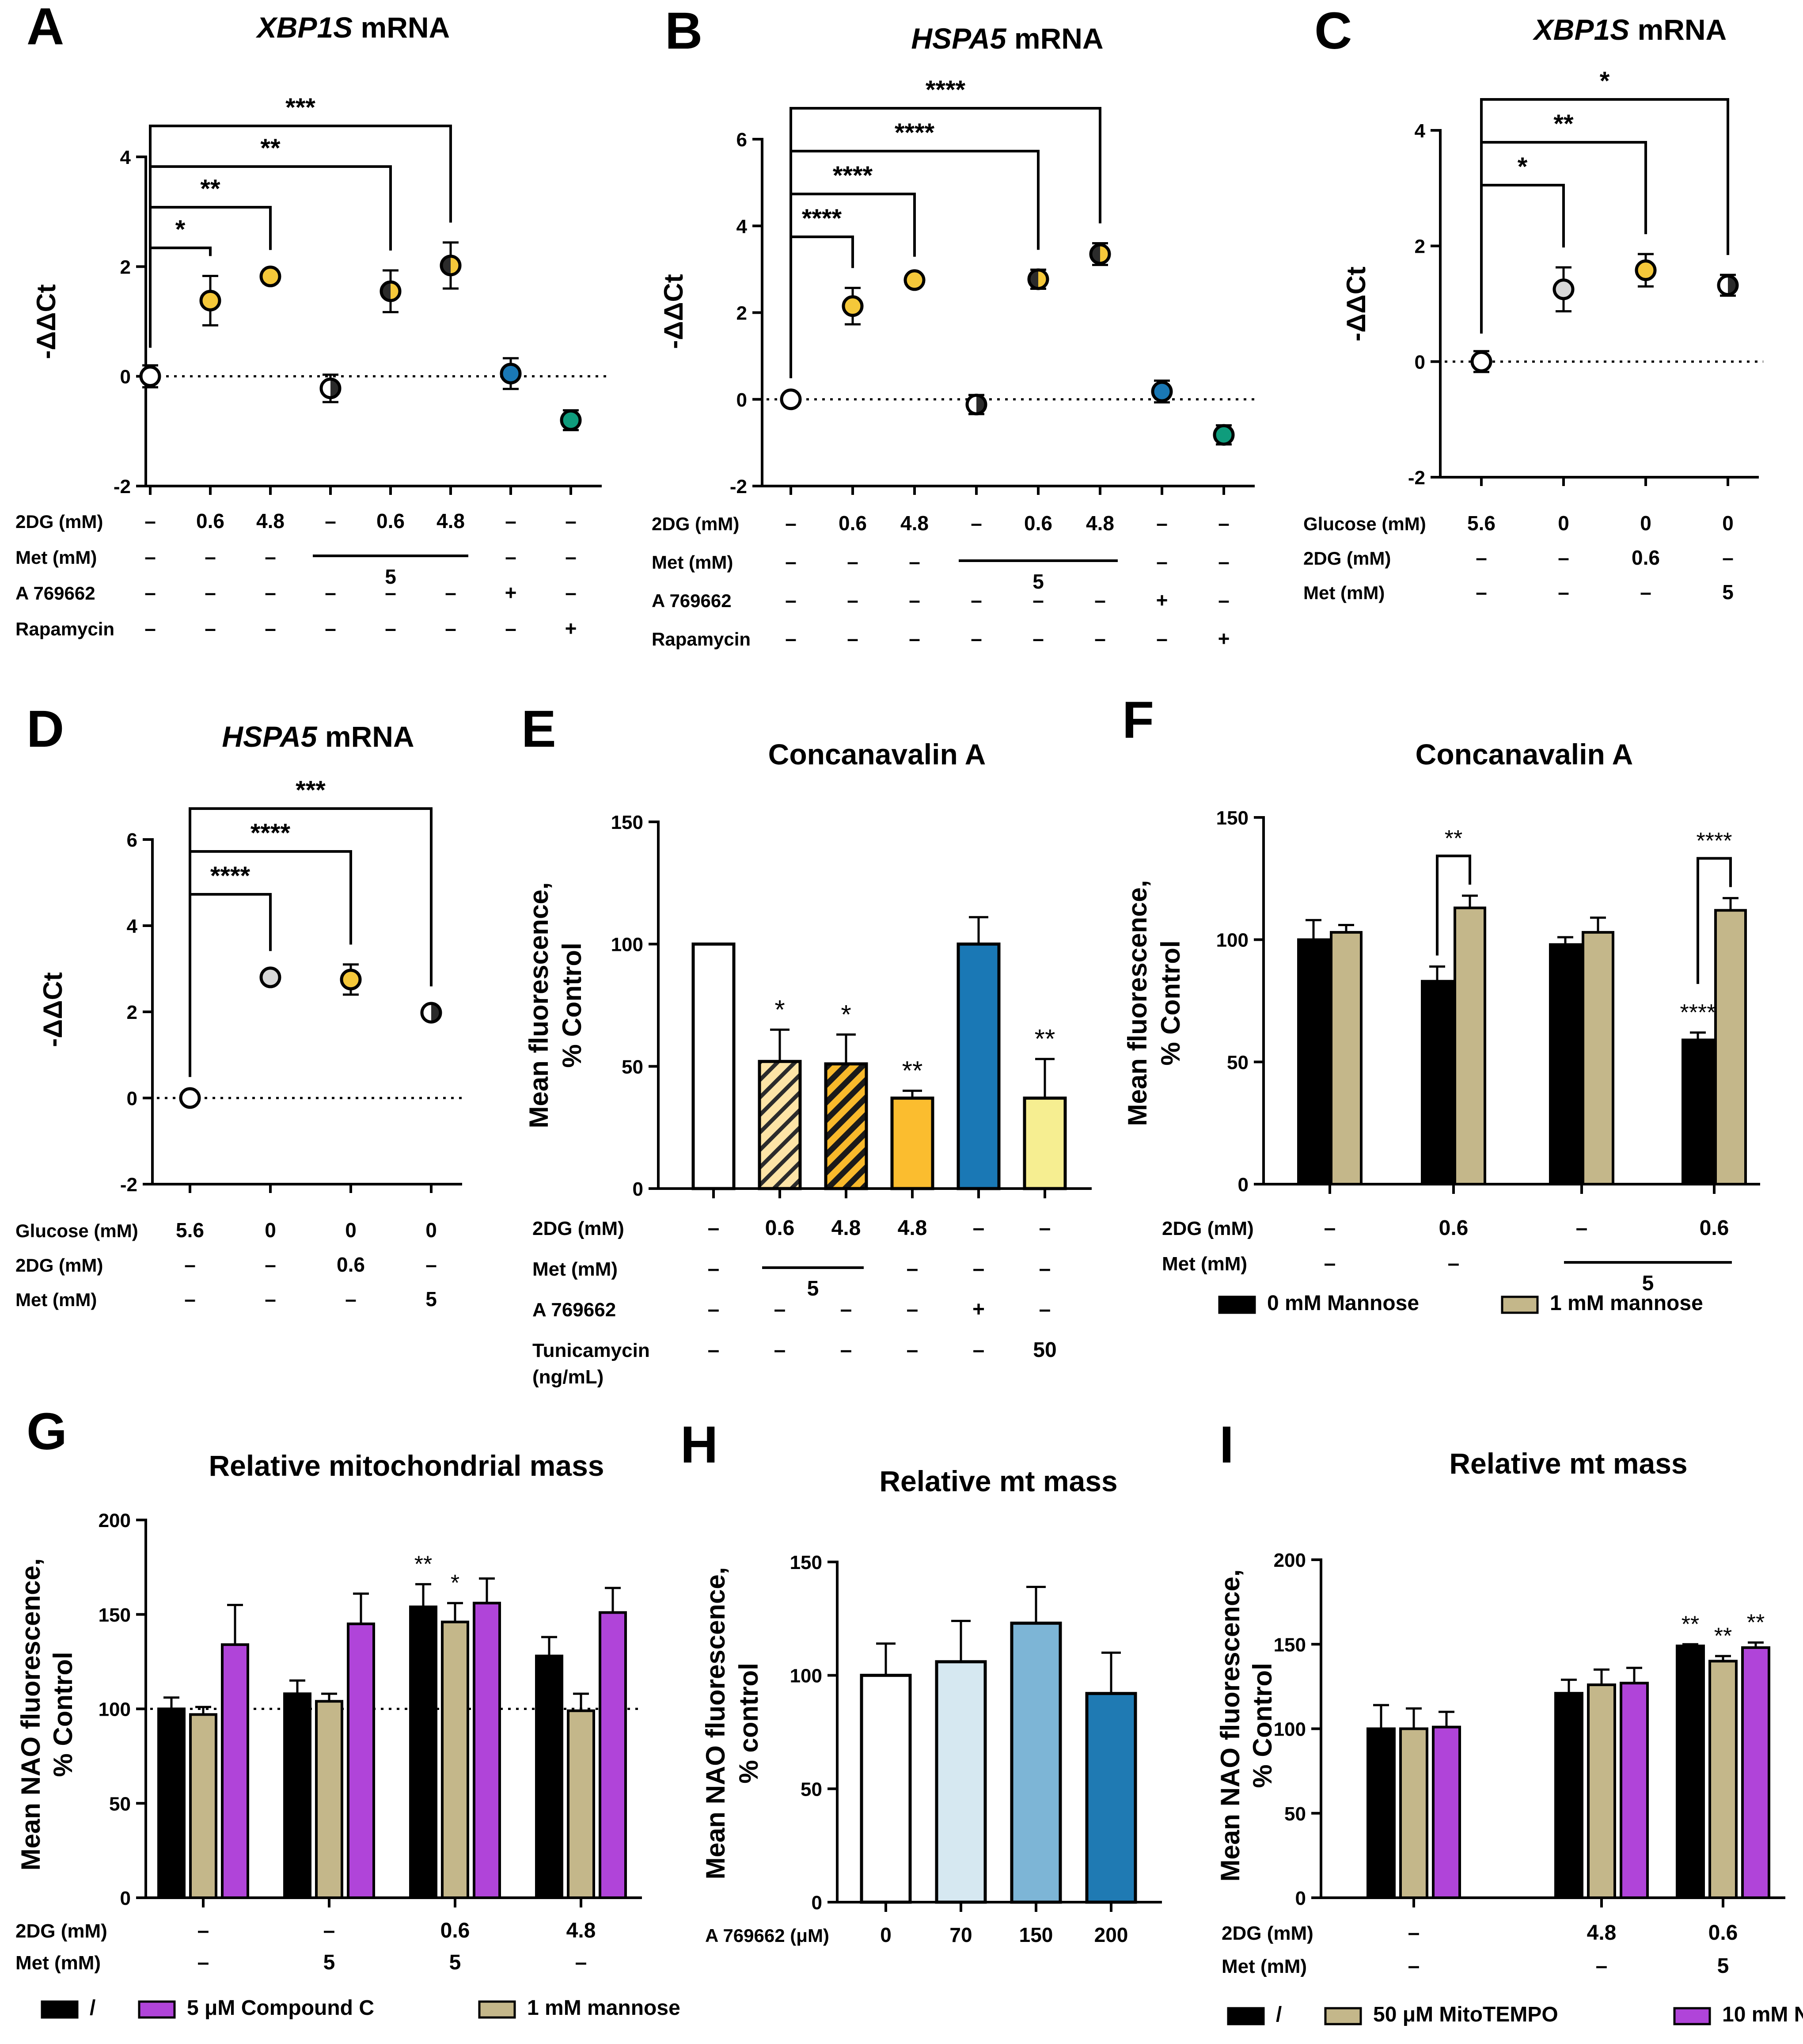 The height and width of the screenshot is (2044, 1803). What do you see at coordinates (401, 27) in the screenshot?
I see `chart-title-suffix: mRNA` at bounding box center [401, 27].